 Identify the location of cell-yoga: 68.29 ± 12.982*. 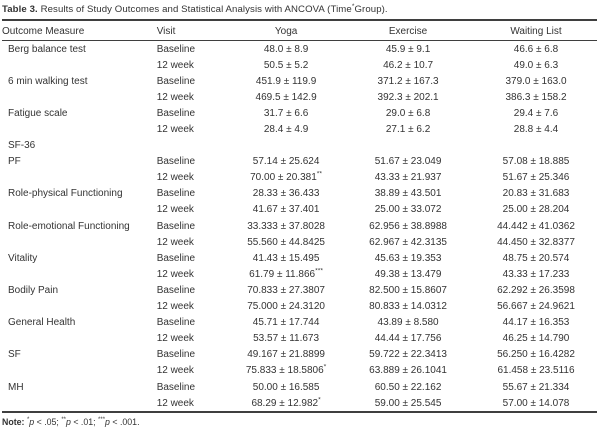
(286, 402).